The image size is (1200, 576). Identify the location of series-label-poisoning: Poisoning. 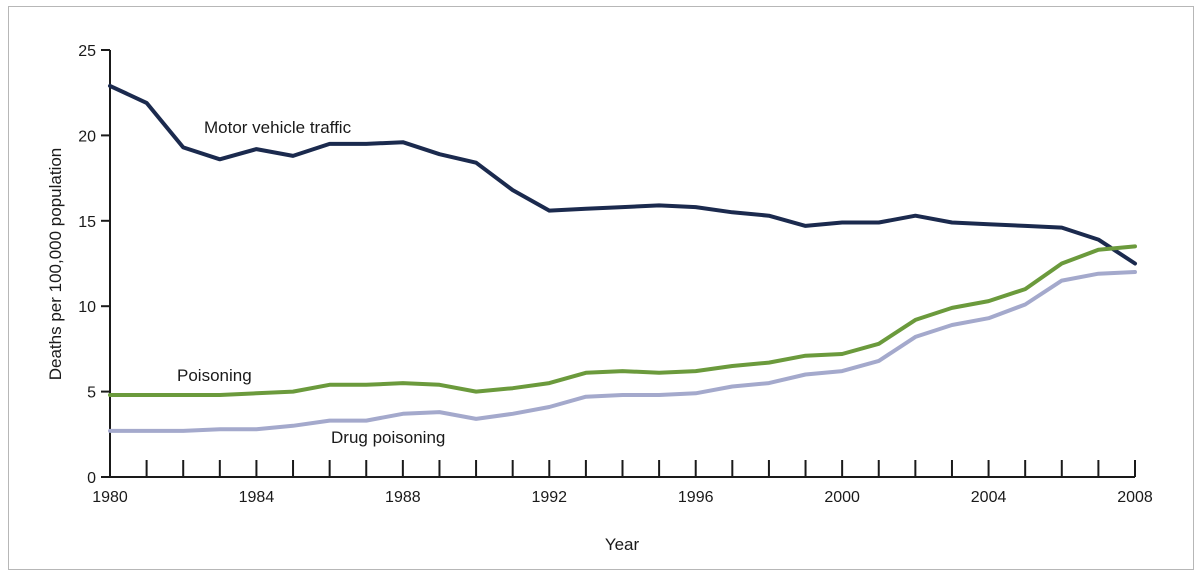
(214, 375).